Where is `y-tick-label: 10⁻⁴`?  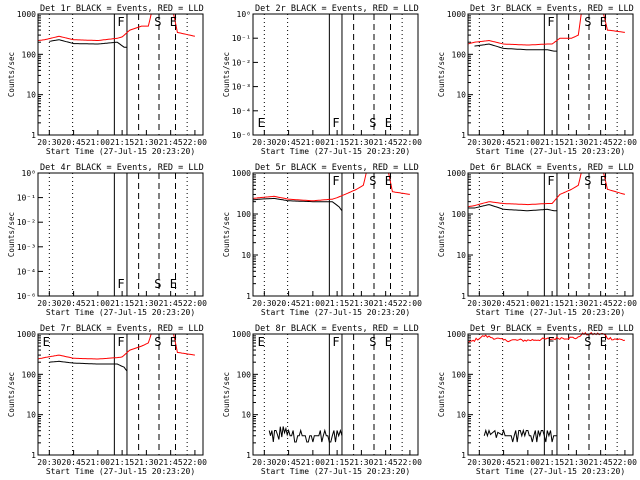
y-tick-label: 10⁻⁴ is located at coordinates (26, 271).